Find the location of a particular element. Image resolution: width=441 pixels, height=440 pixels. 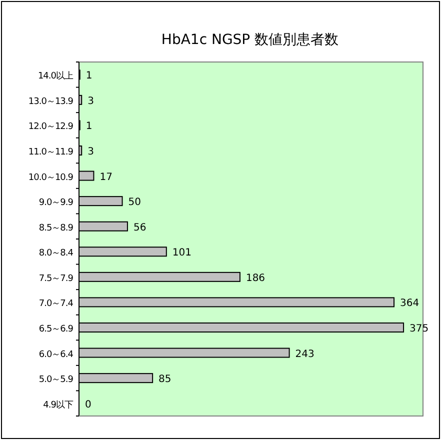

data-label: 56 is located at coordinates (139, 228).